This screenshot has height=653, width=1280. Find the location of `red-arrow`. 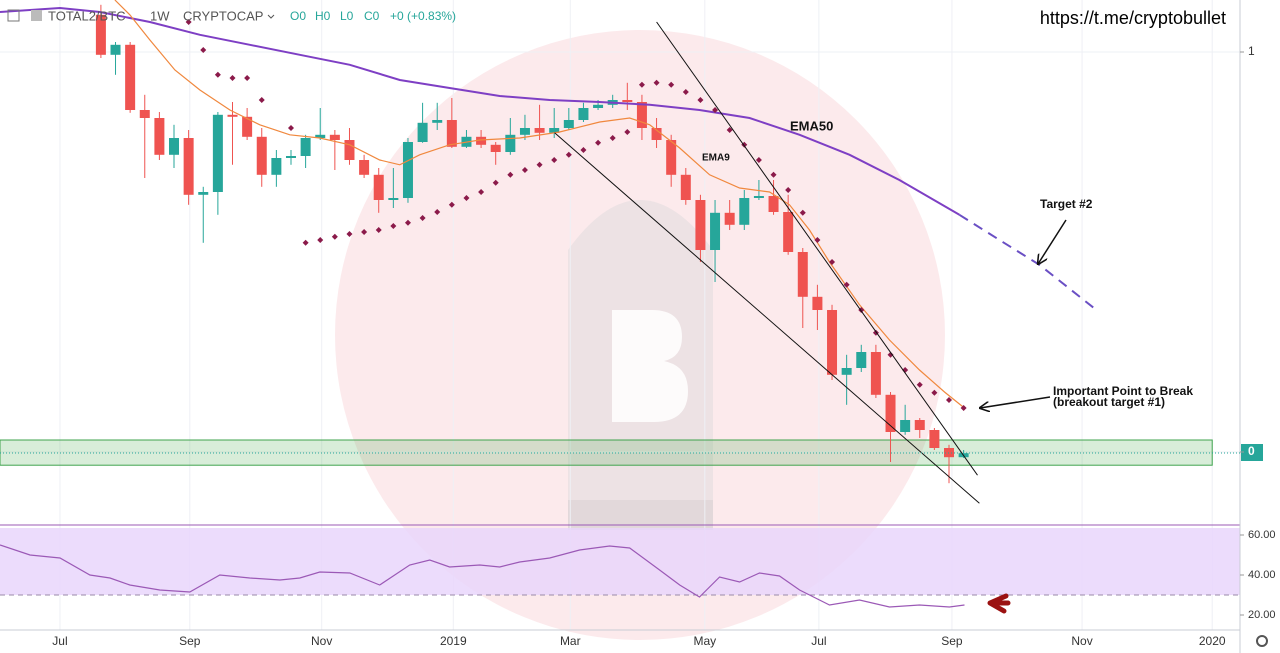

red-arrow is located at coordinates (999, 603).